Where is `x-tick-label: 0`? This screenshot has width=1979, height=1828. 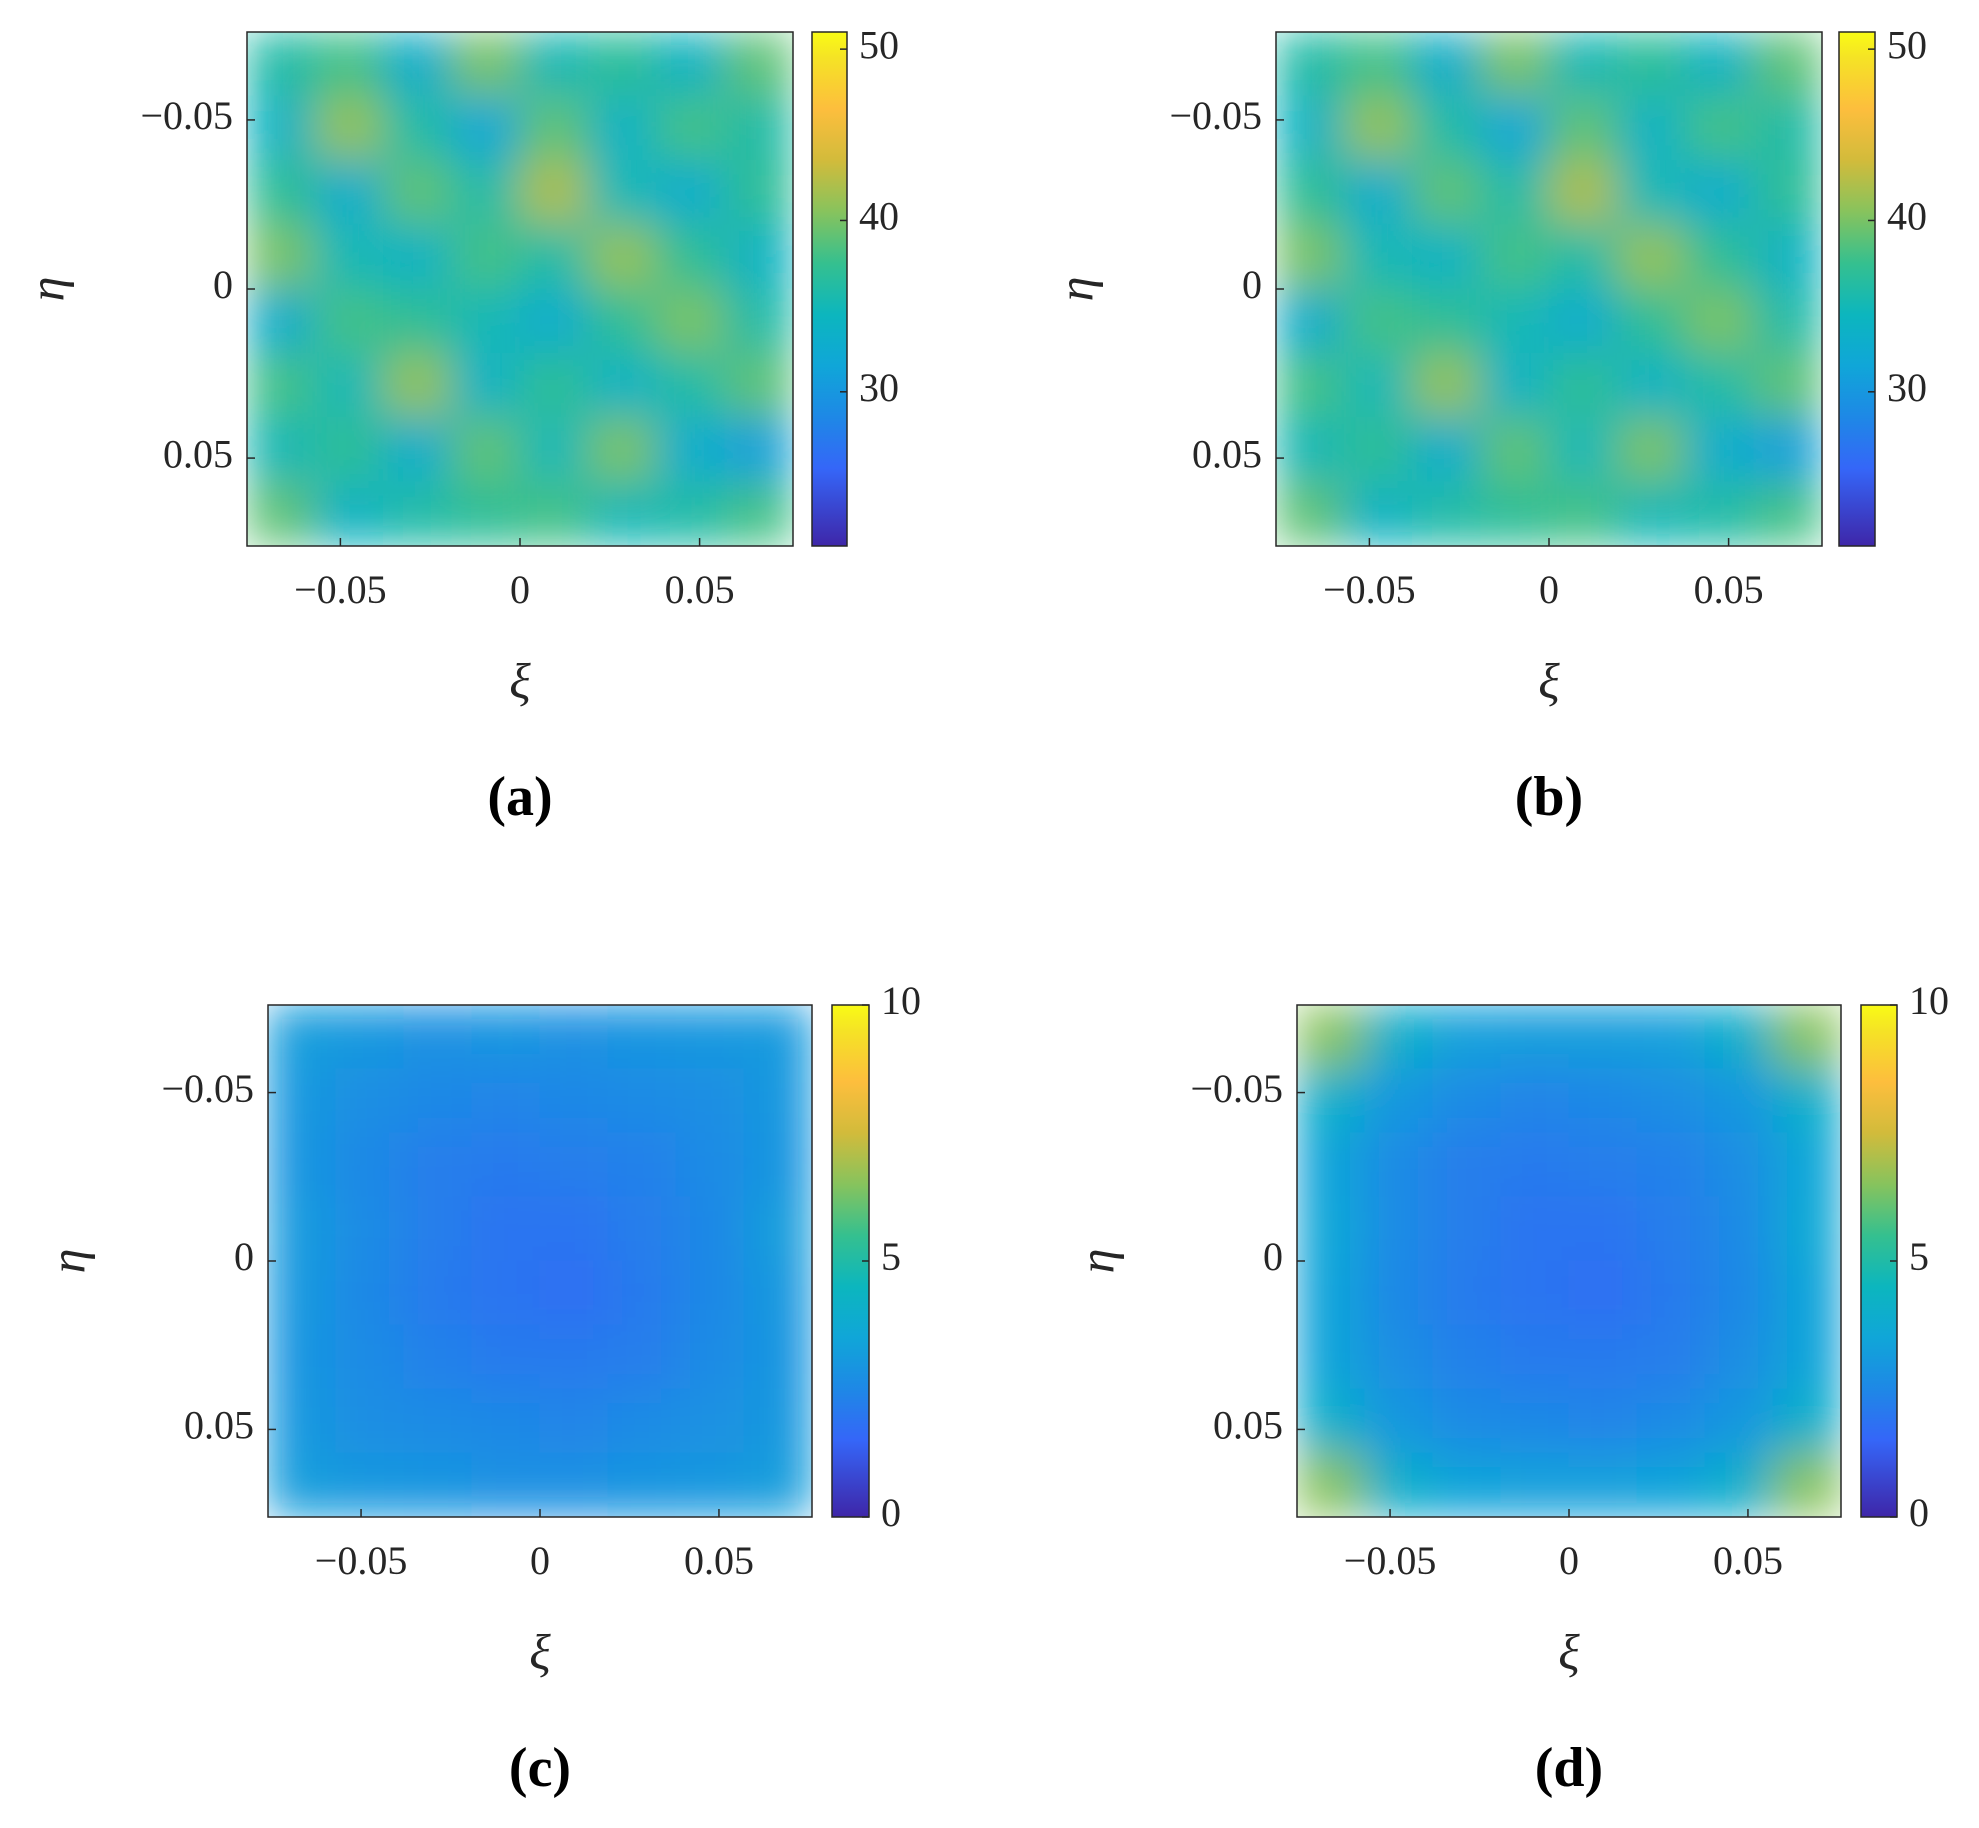 x-tick-label: 0 is located at coordinates (1569, 1560).